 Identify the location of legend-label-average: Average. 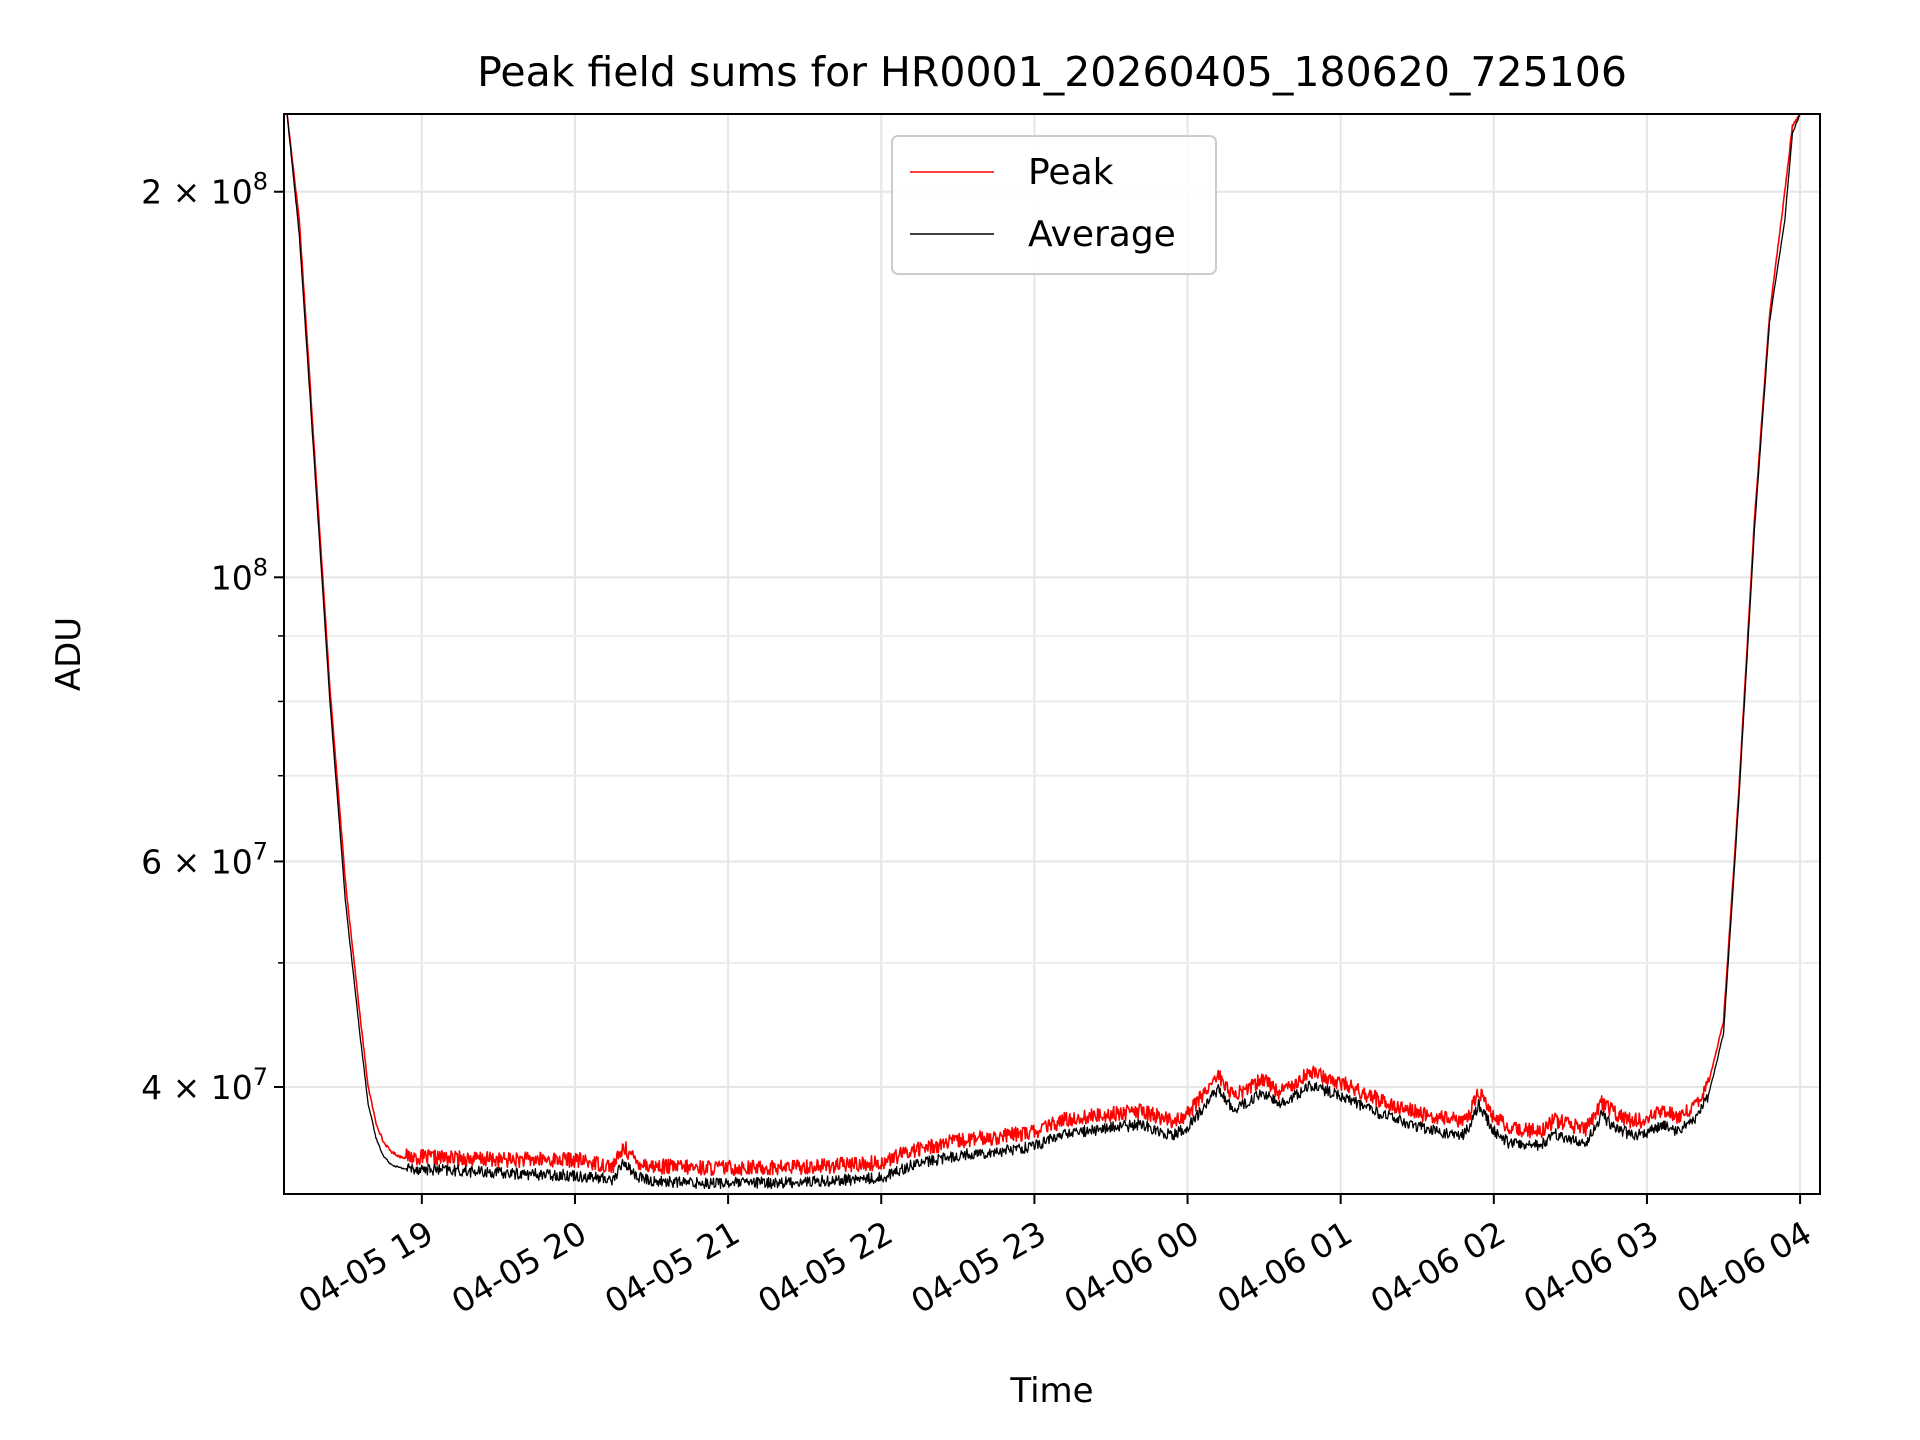
(1102, 234).